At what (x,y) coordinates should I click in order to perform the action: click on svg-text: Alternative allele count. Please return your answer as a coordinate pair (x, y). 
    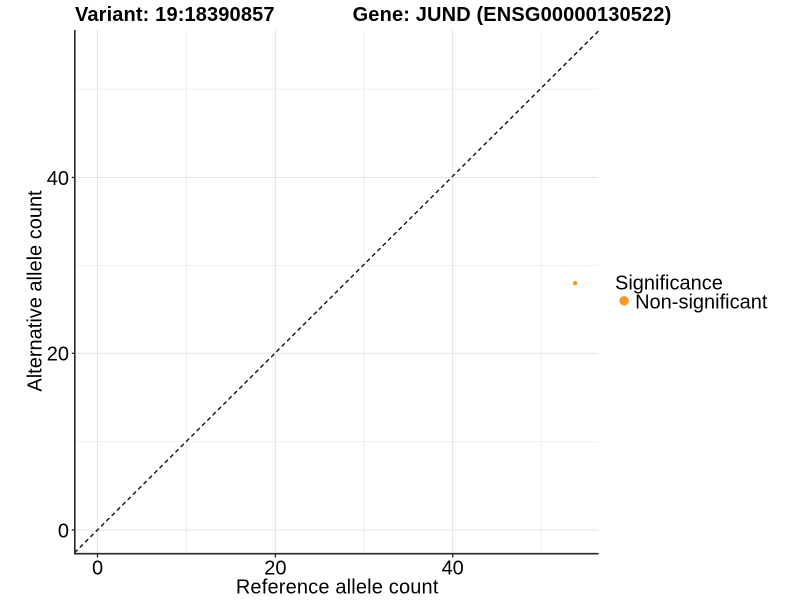
    Looking at the image, I should click on (35, 291).